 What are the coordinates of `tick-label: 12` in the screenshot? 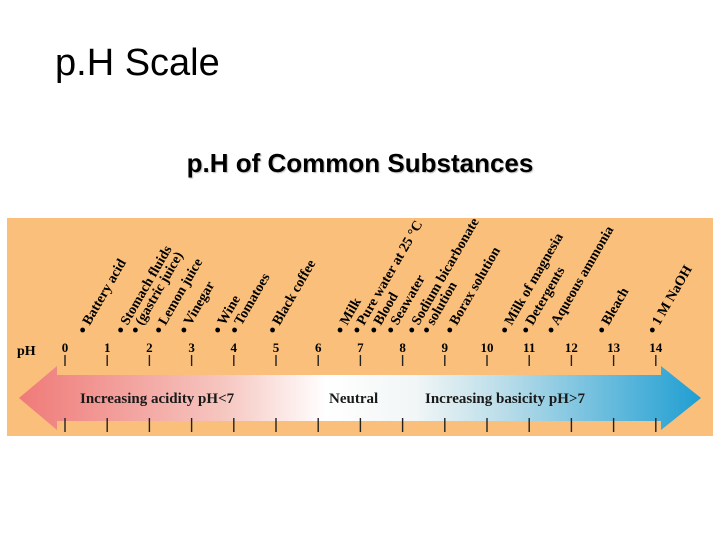 It's located at (571, 347).